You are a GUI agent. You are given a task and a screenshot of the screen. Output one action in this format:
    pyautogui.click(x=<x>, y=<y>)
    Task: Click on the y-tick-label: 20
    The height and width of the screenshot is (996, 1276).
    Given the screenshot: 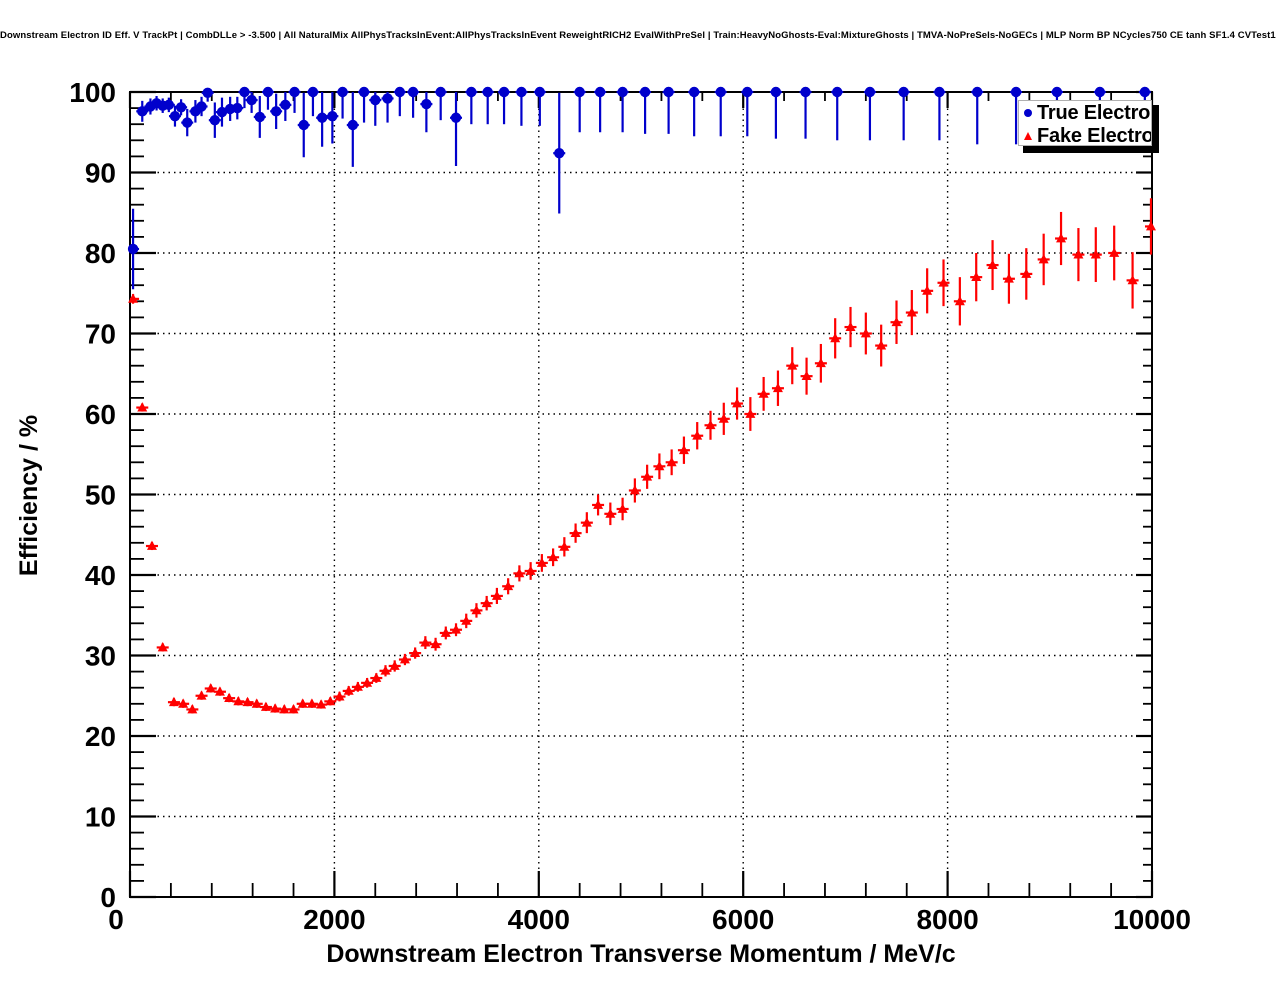 What is the action you would take?
    pyautogui.click(x=100, y=736)
    